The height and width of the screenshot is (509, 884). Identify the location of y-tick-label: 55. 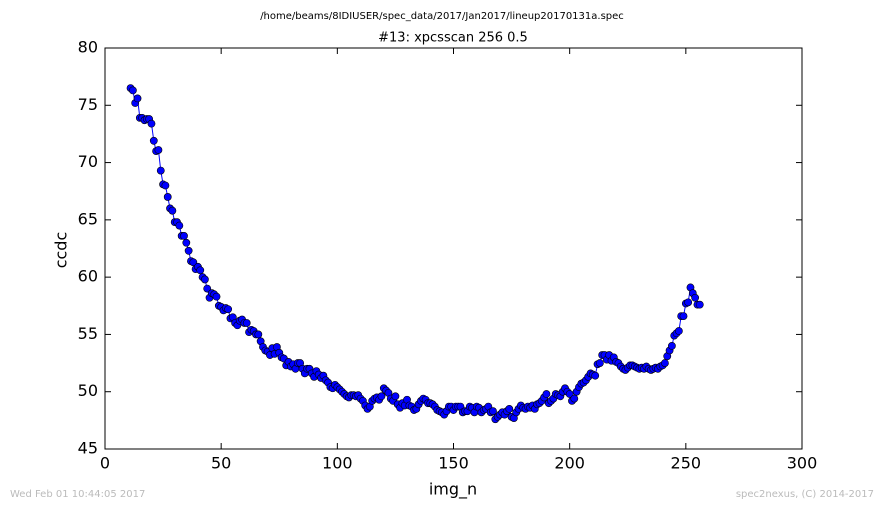
(88, 333).